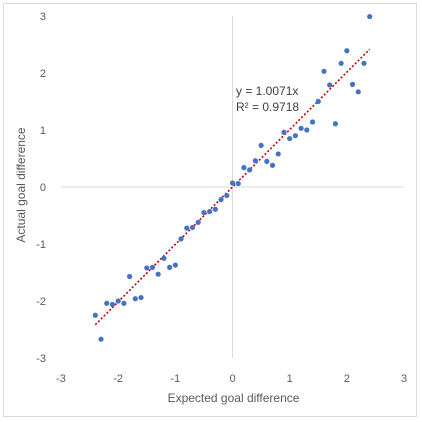  I want to click on x-tick-label: -3, so click(61, 379).